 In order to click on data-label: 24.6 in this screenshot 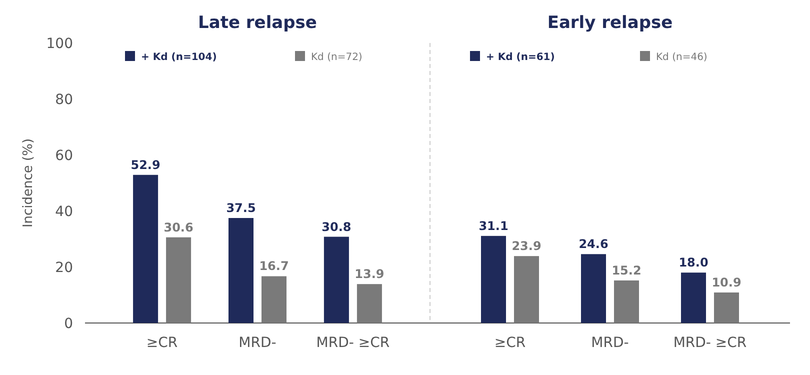, I will do `click(593, 244)`.